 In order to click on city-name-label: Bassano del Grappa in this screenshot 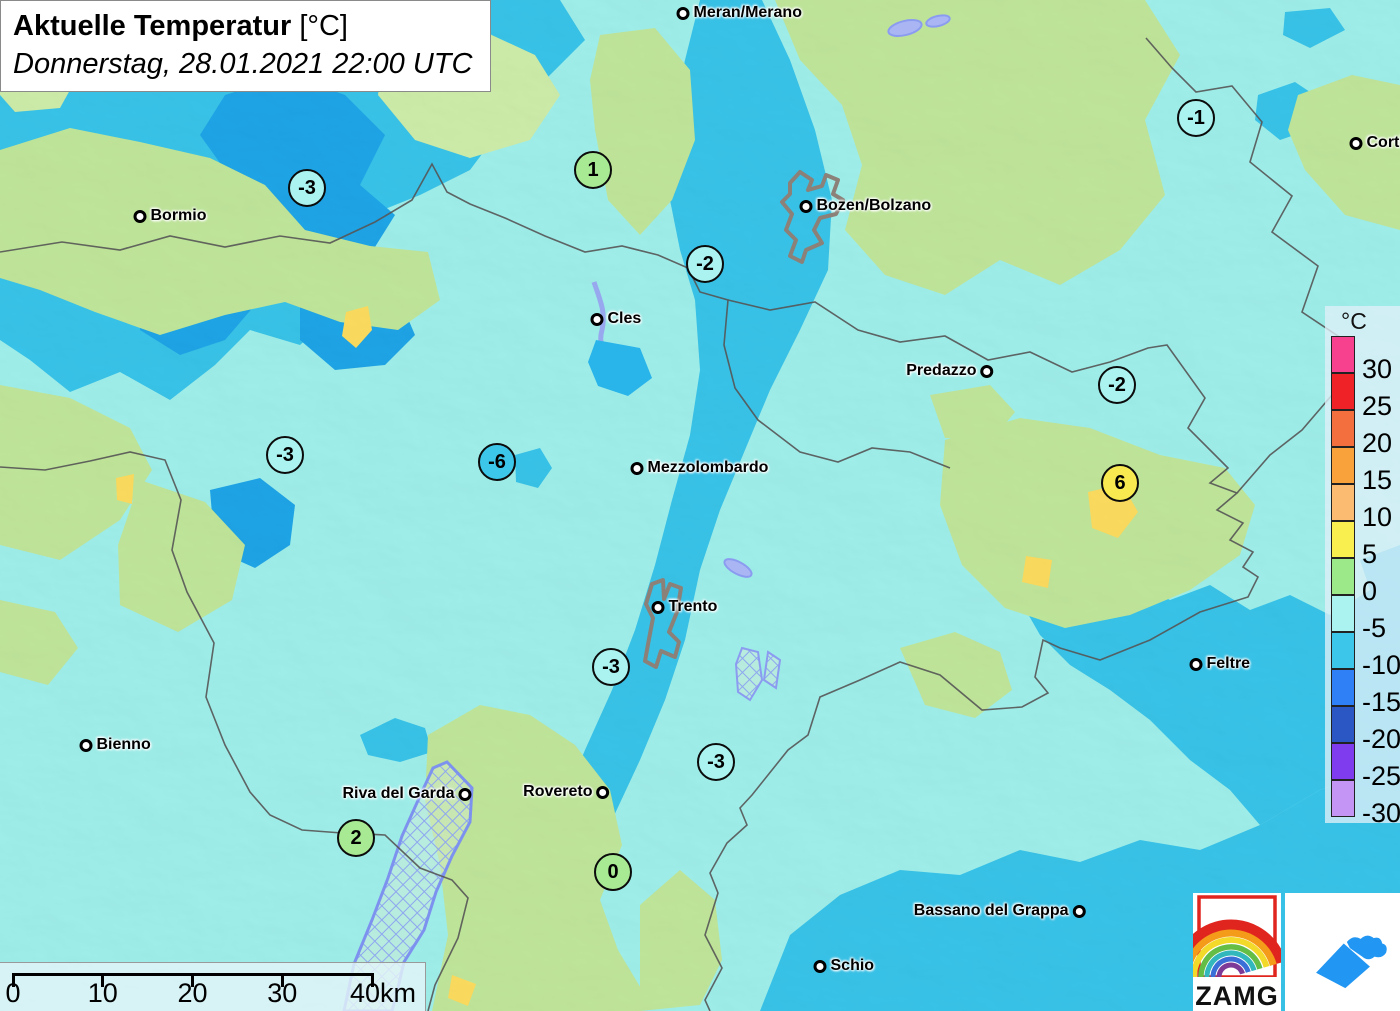, I will do `click(991, 910)`.